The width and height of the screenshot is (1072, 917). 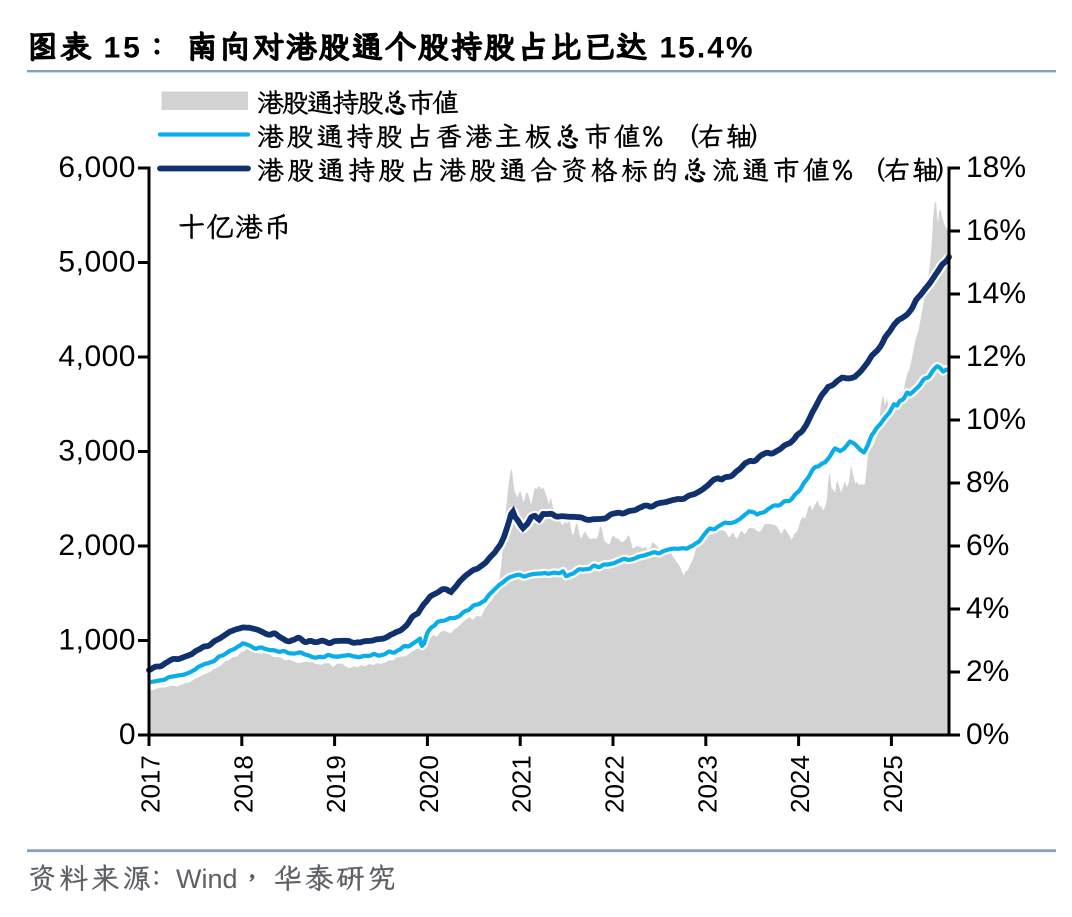 I want to click on svg-text: 2017, so click(x=151, y=784).